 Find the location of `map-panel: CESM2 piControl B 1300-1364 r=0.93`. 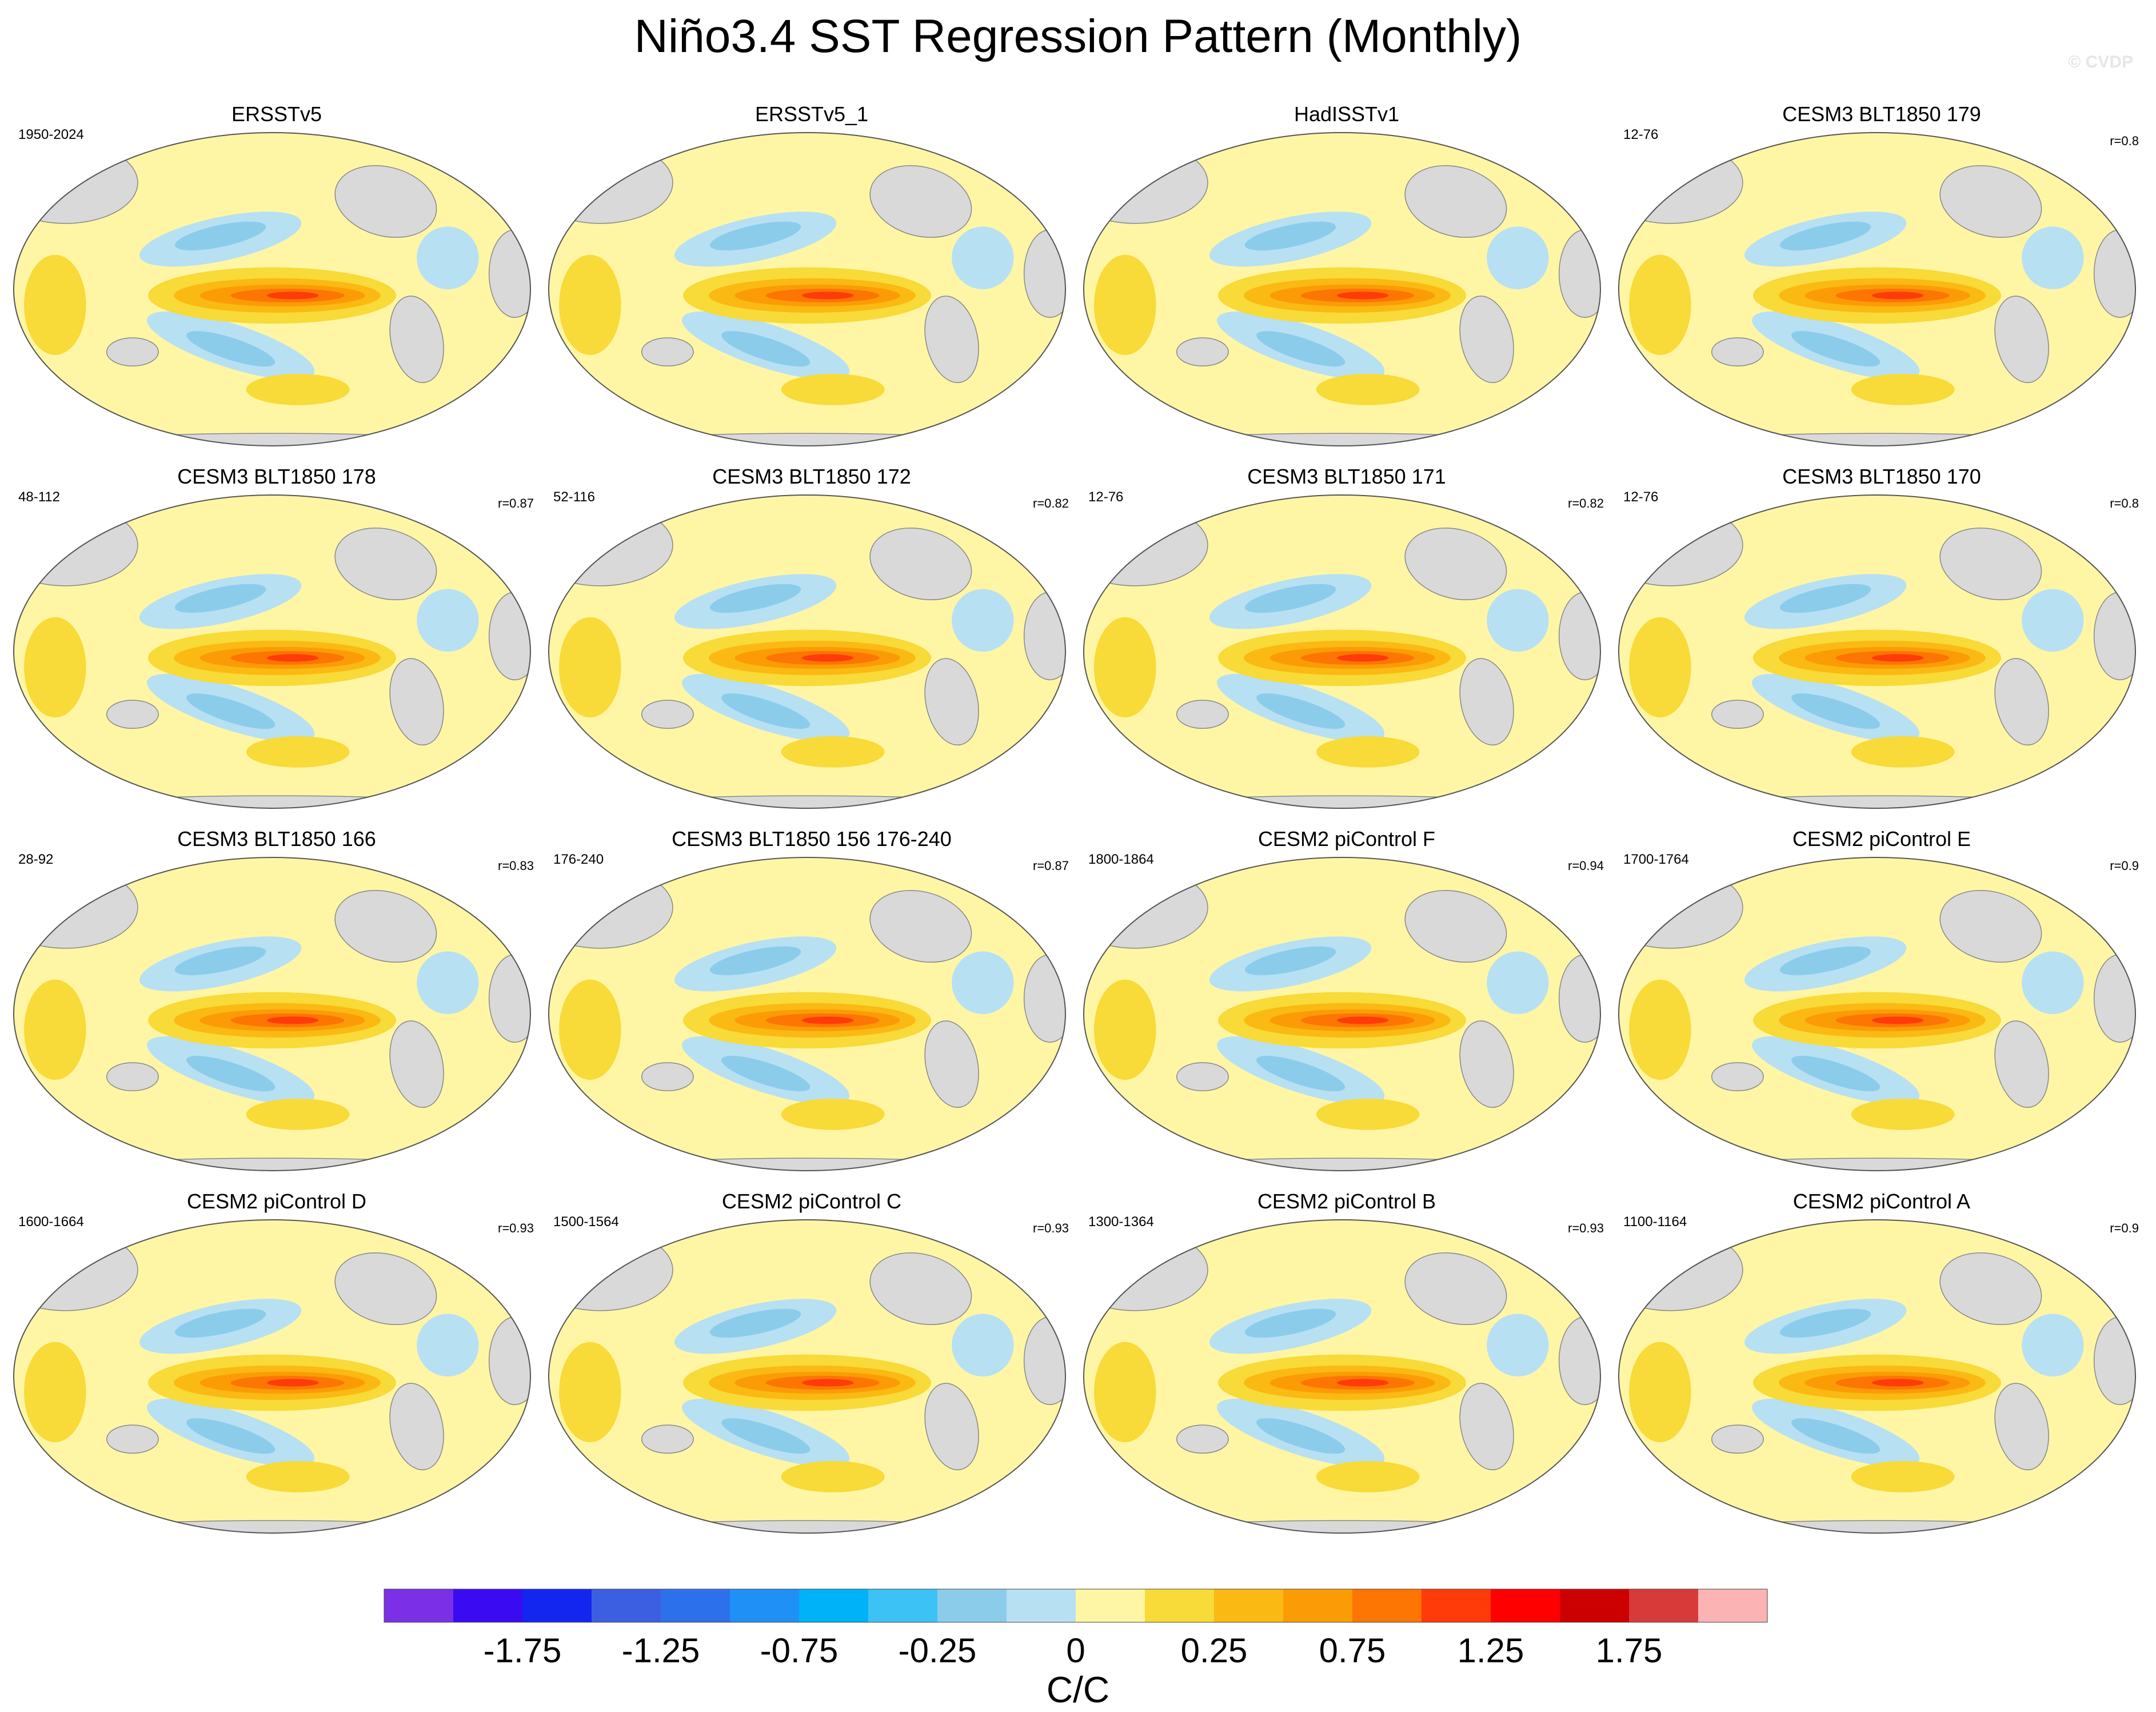

map-panel: CESM2 piControl B 1300-1364 r=0.93 is located at coordinates (1346, 1375).